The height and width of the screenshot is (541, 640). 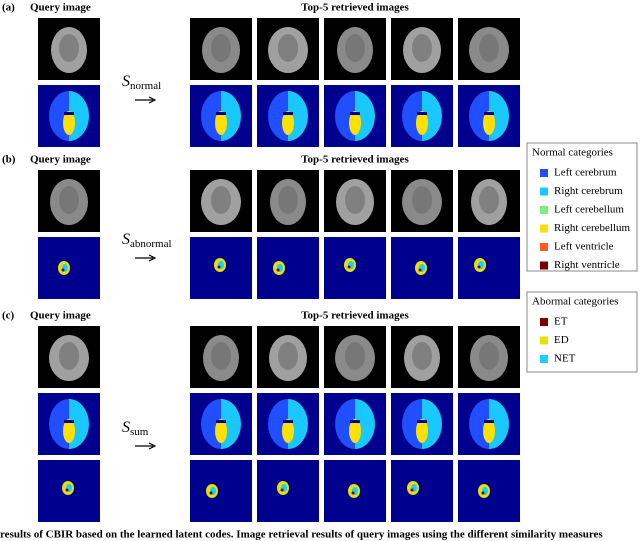 I want to click on legend-label: NET, so click(x=565, y=359).